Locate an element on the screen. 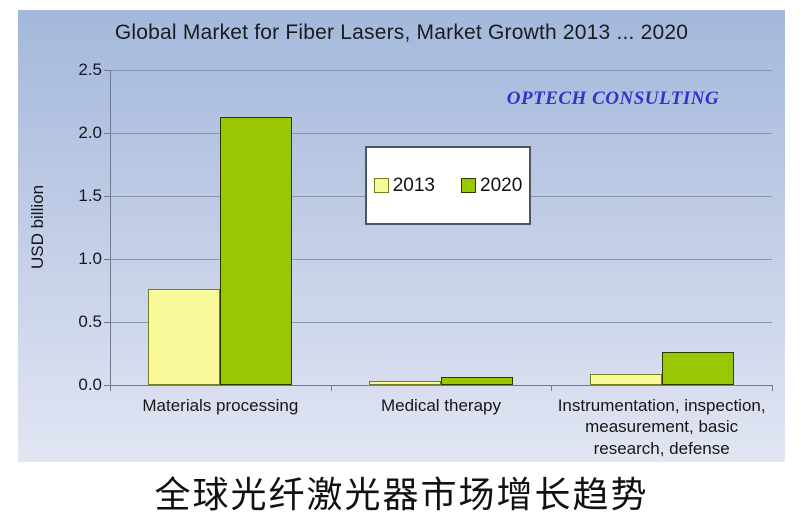 The width and height of the screenshot is (803, 529). legend: 2013 2020 is located at coordinates (448, 185).